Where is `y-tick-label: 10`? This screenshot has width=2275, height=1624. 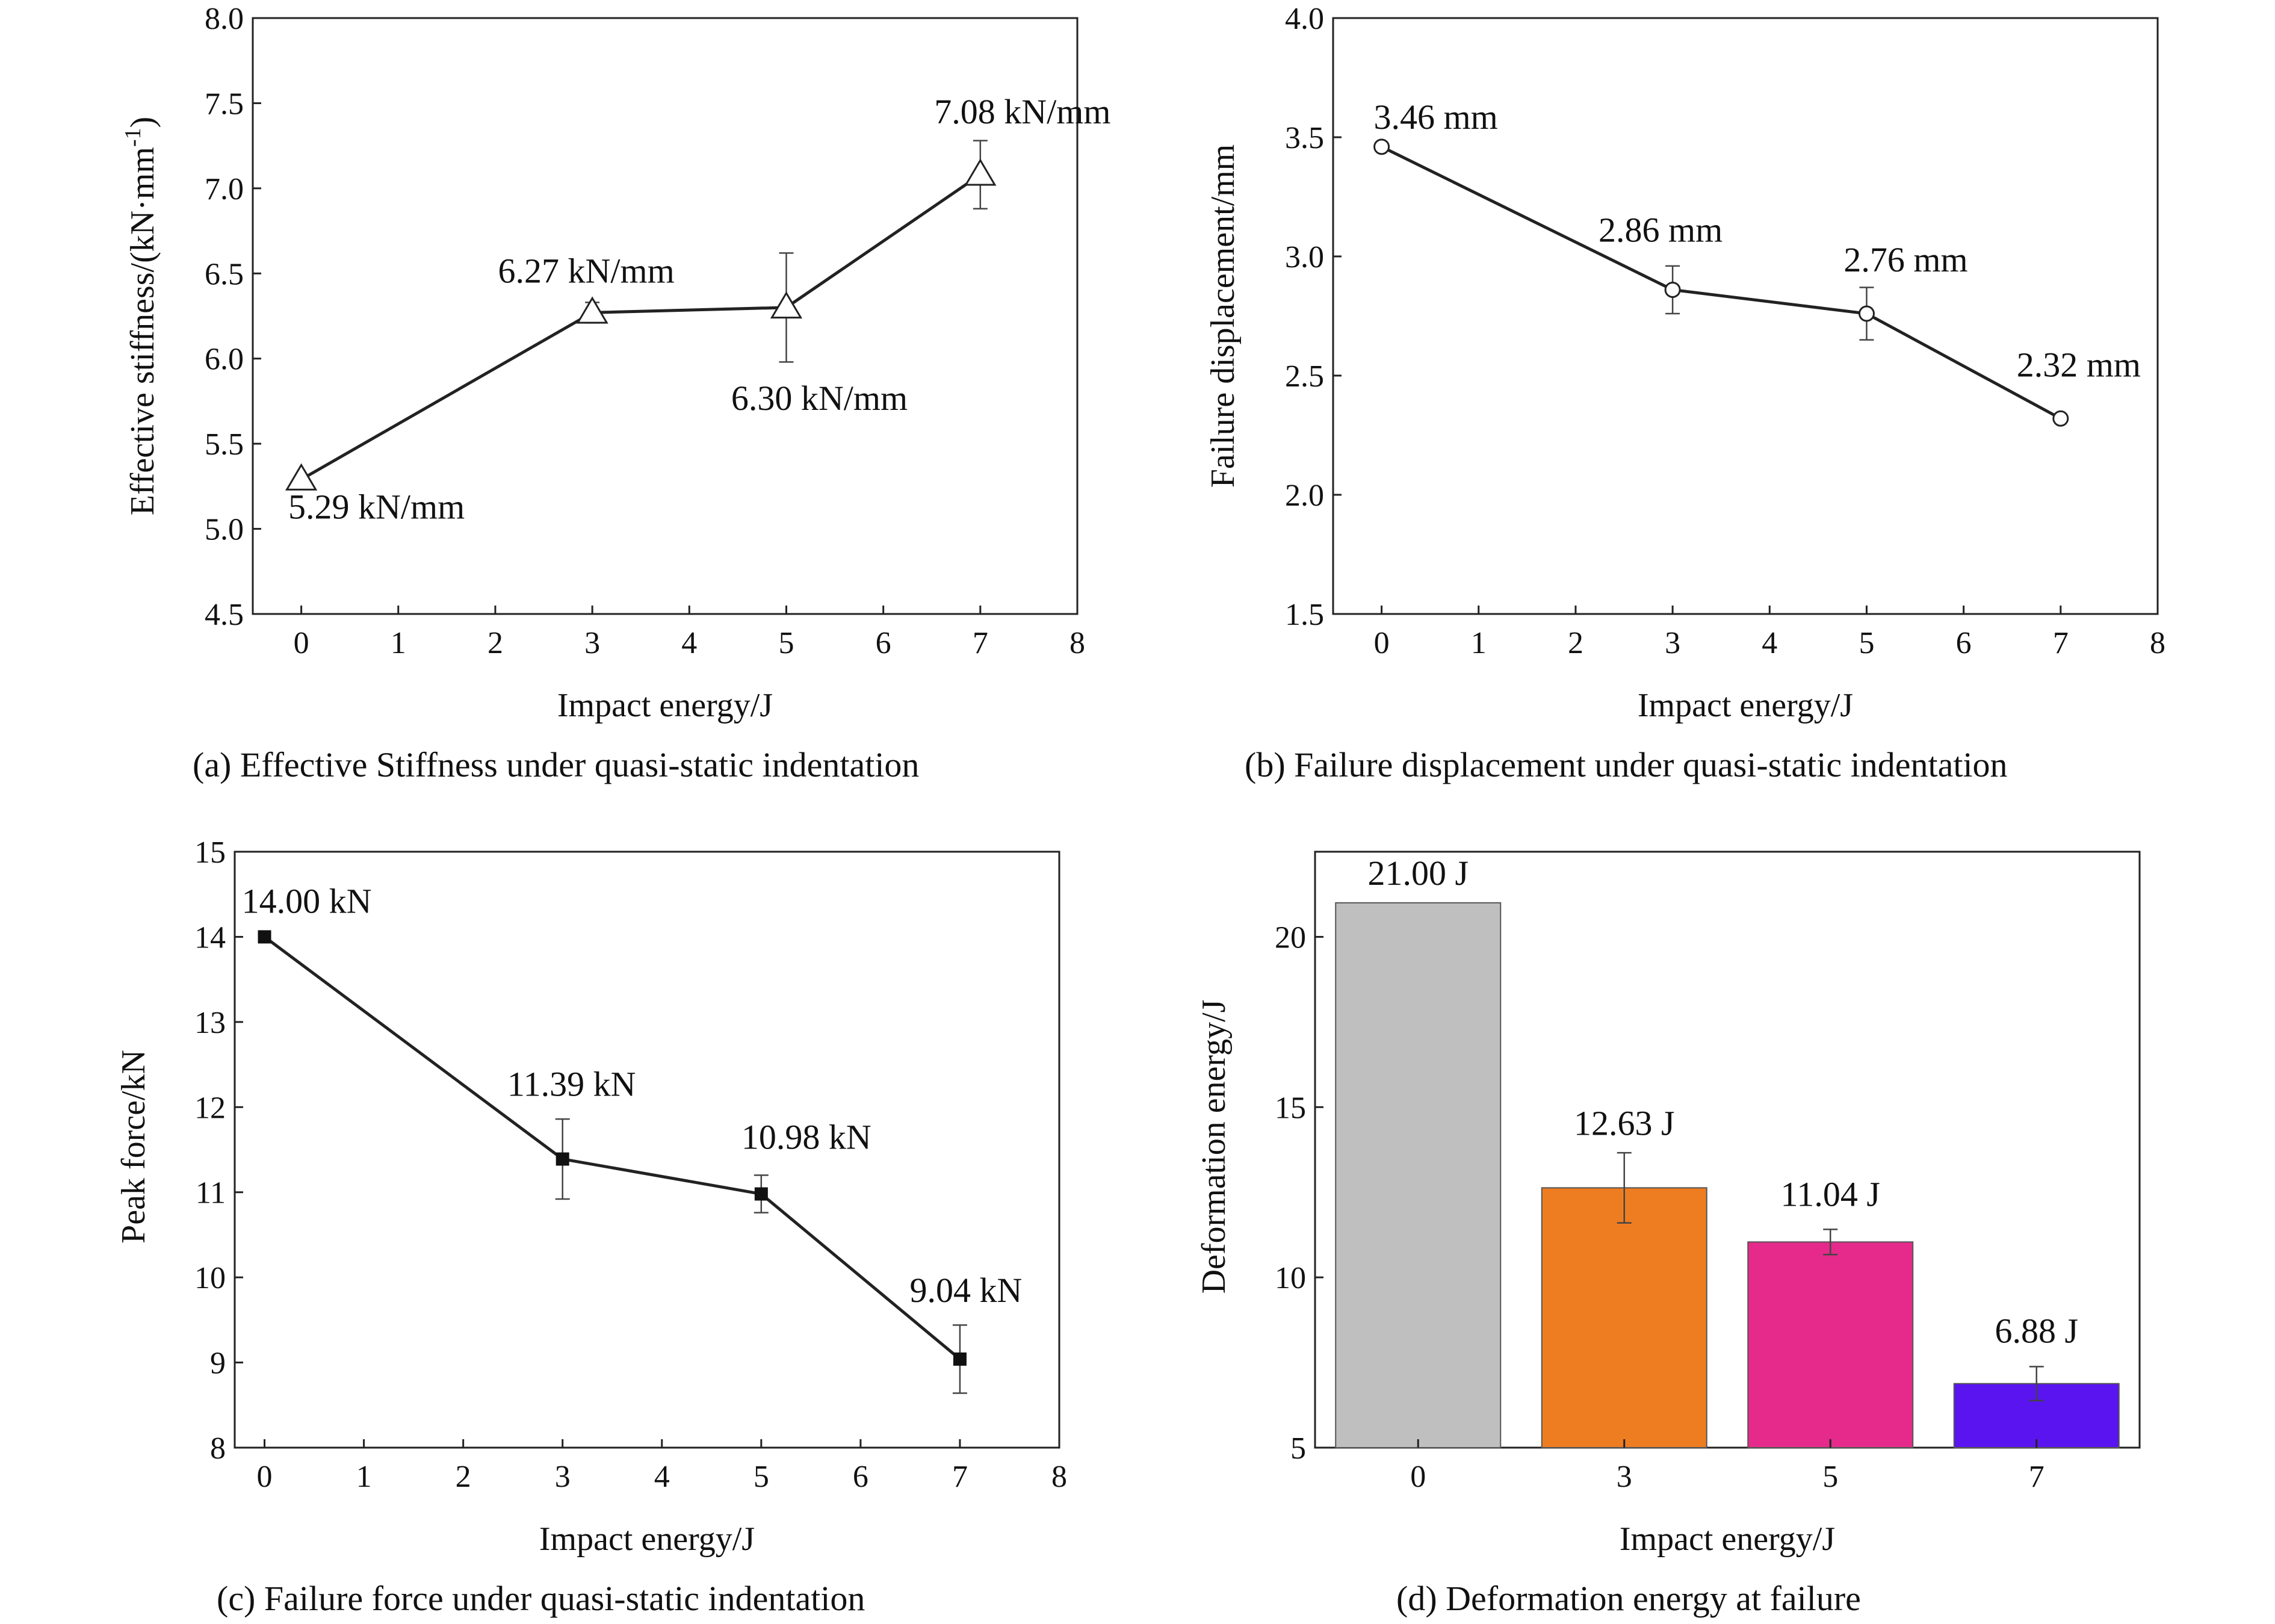
y-tick-label: 10 is located at coordinates (1290, 1278).